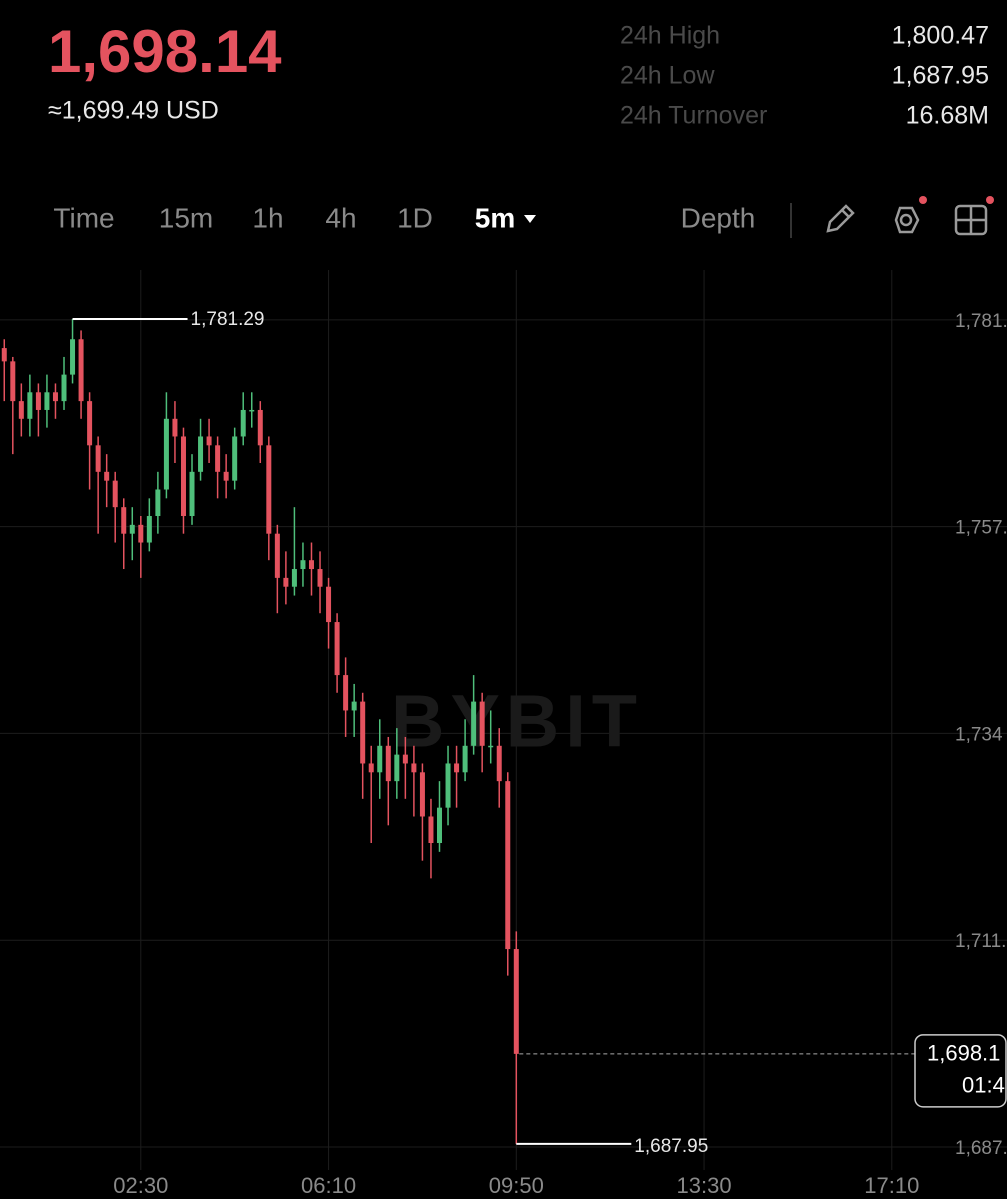 The height and width of the screenshot is (1199, 1007). I want to click on draw-icon, so click(840, 218).